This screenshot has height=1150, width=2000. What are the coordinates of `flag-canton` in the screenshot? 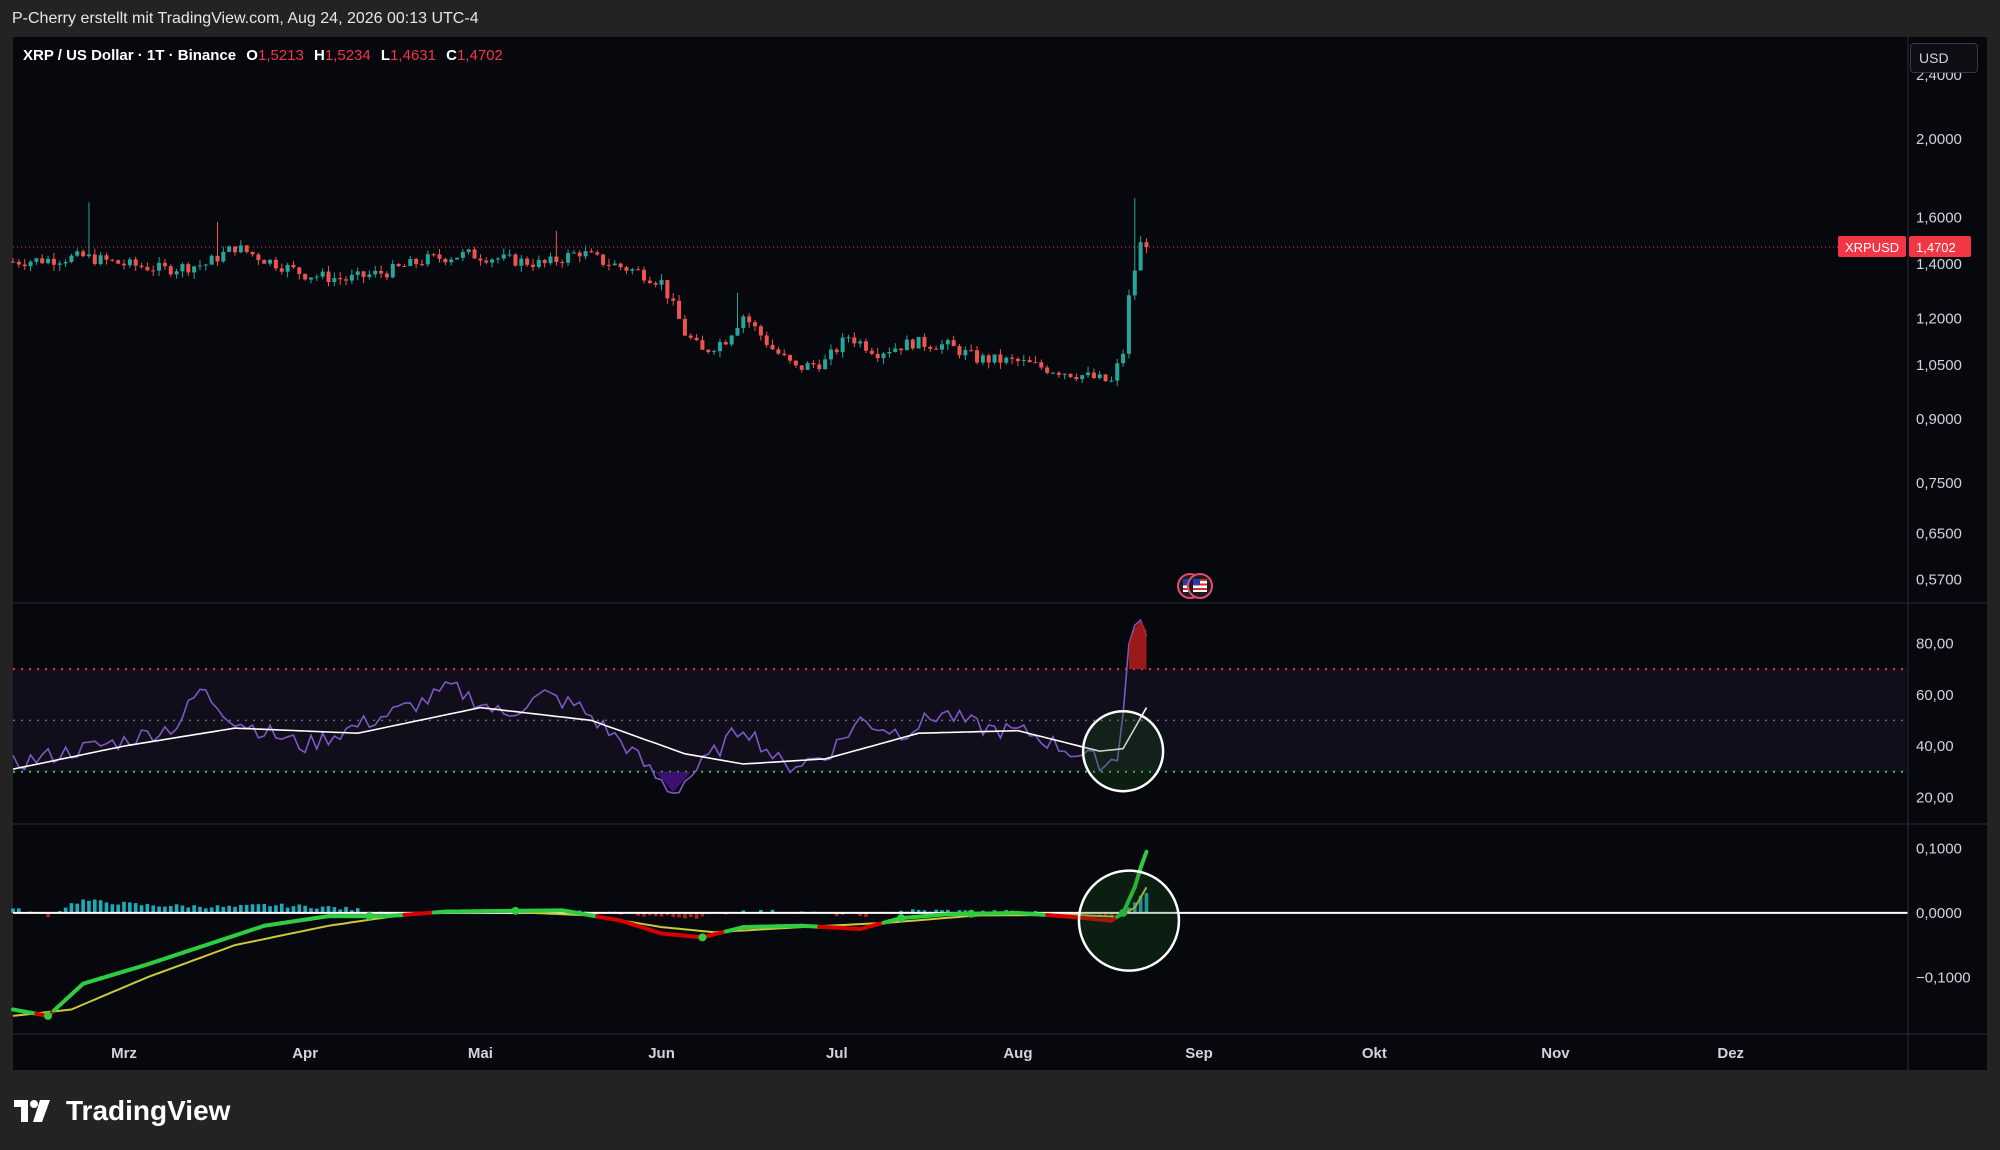 It's located at (1186, 582).